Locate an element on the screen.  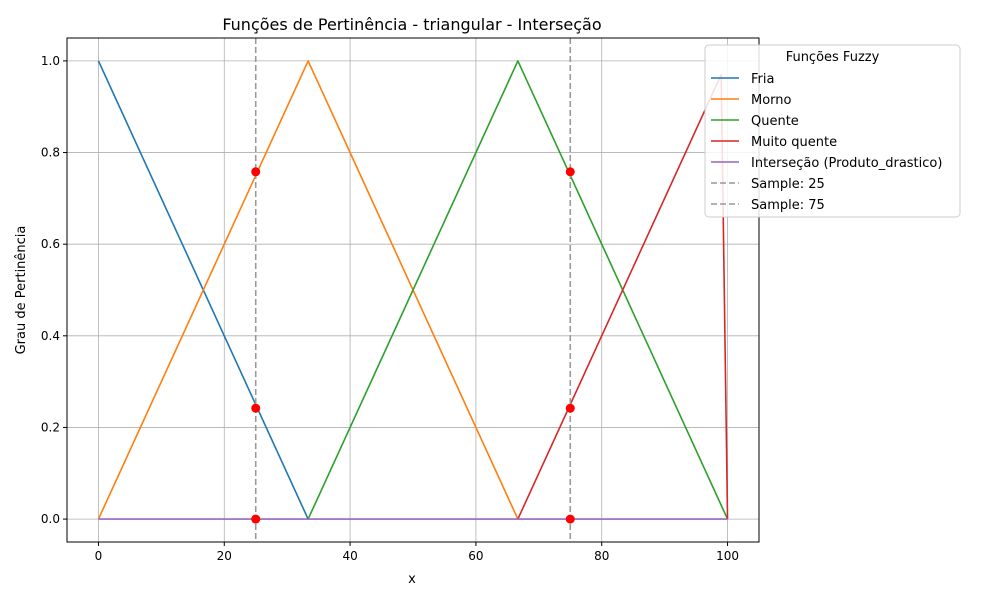
y-tick-label: 0.8 is located at coordinates (50, 153).